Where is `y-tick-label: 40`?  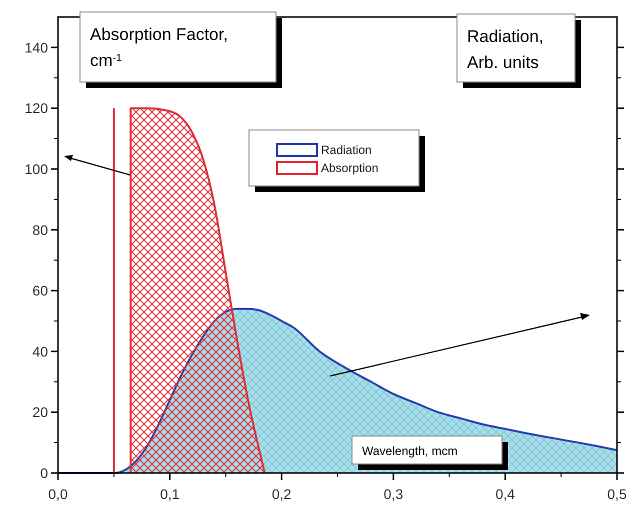
y-tick-label: 40 is located at coordinates (40, 351).